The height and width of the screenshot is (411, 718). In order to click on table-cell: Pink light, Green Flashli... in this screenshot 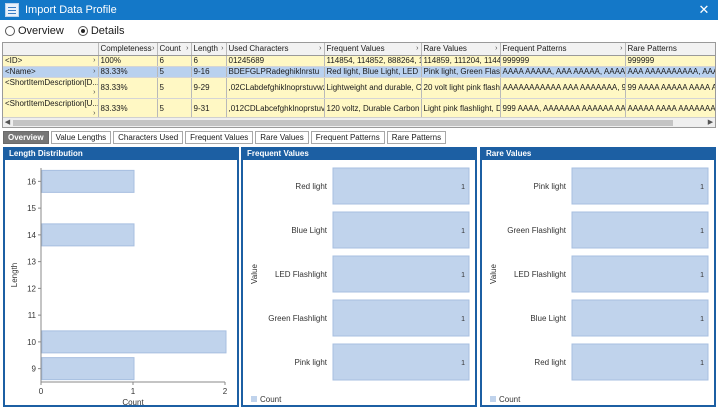, I will do `click(461, 72)`.